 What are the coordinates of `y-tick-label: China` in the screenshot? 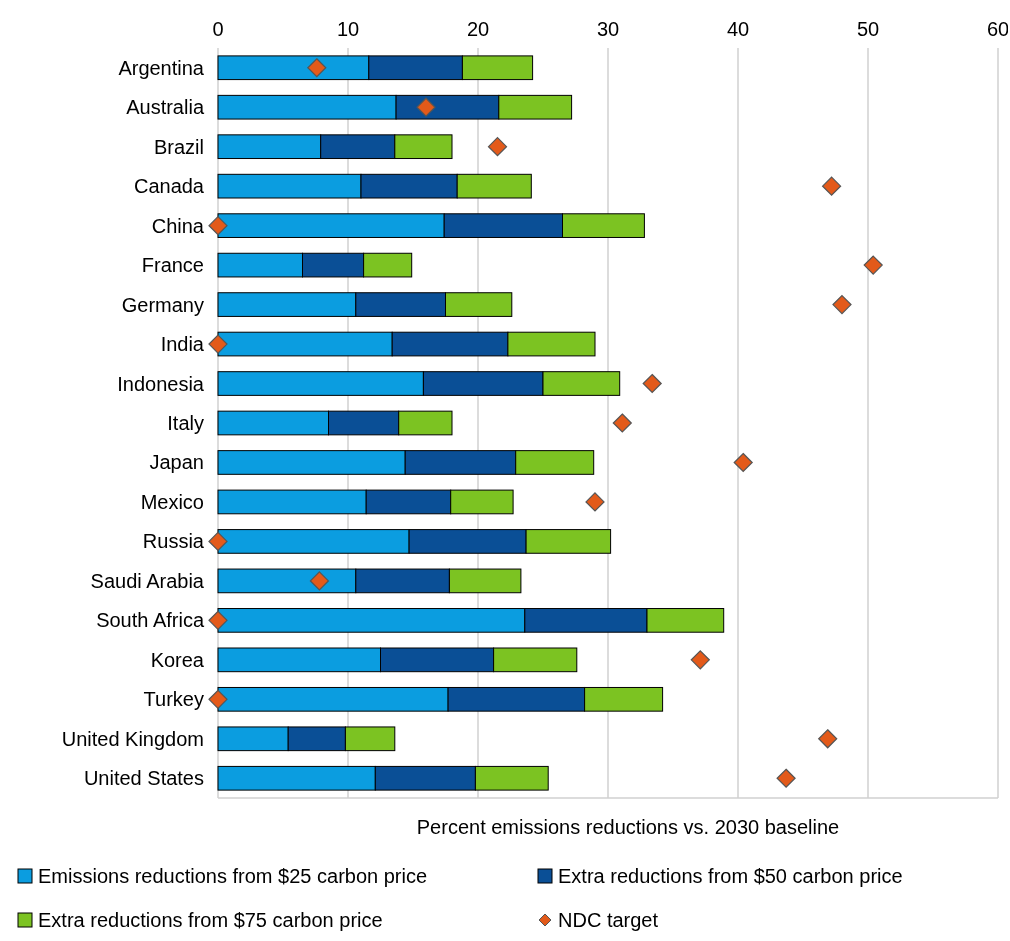 It's located at (178, 225).